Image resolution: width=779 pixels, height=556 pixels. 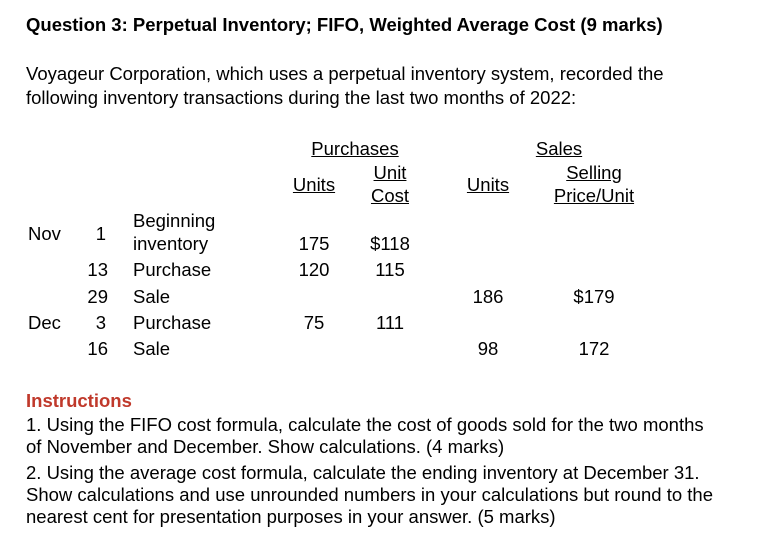 What do you see at coordinates (97, 296) in the screenshot?
I see `row-day: 29` at bounding box center [97, 296].